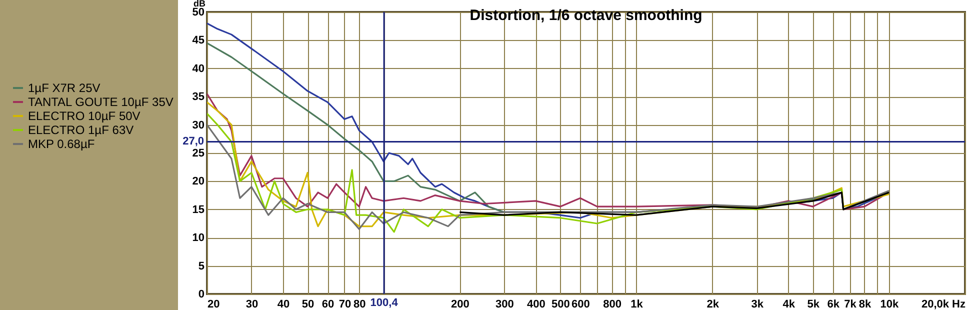 Image resolution: width=980 pixels, height=310 pixels. Describe the element at coordinates (198, 182) in the screenshot. I see `y-tick-label: 20` at that location.